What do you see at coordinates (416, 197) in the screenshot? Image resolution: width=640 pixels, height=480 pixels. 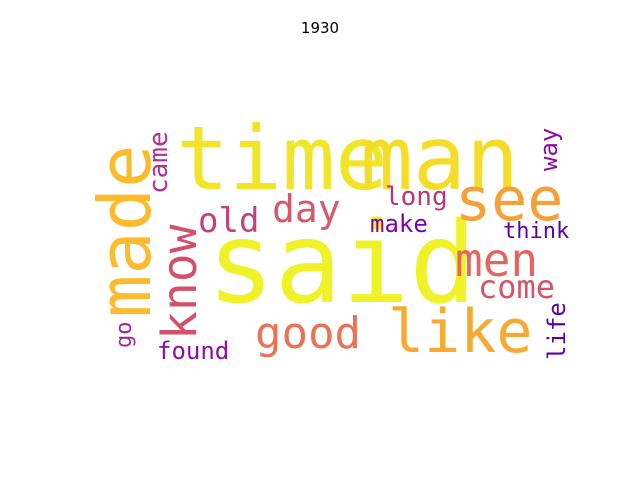 I see `cloud-word-long: long` at bounding box center [416, 197].